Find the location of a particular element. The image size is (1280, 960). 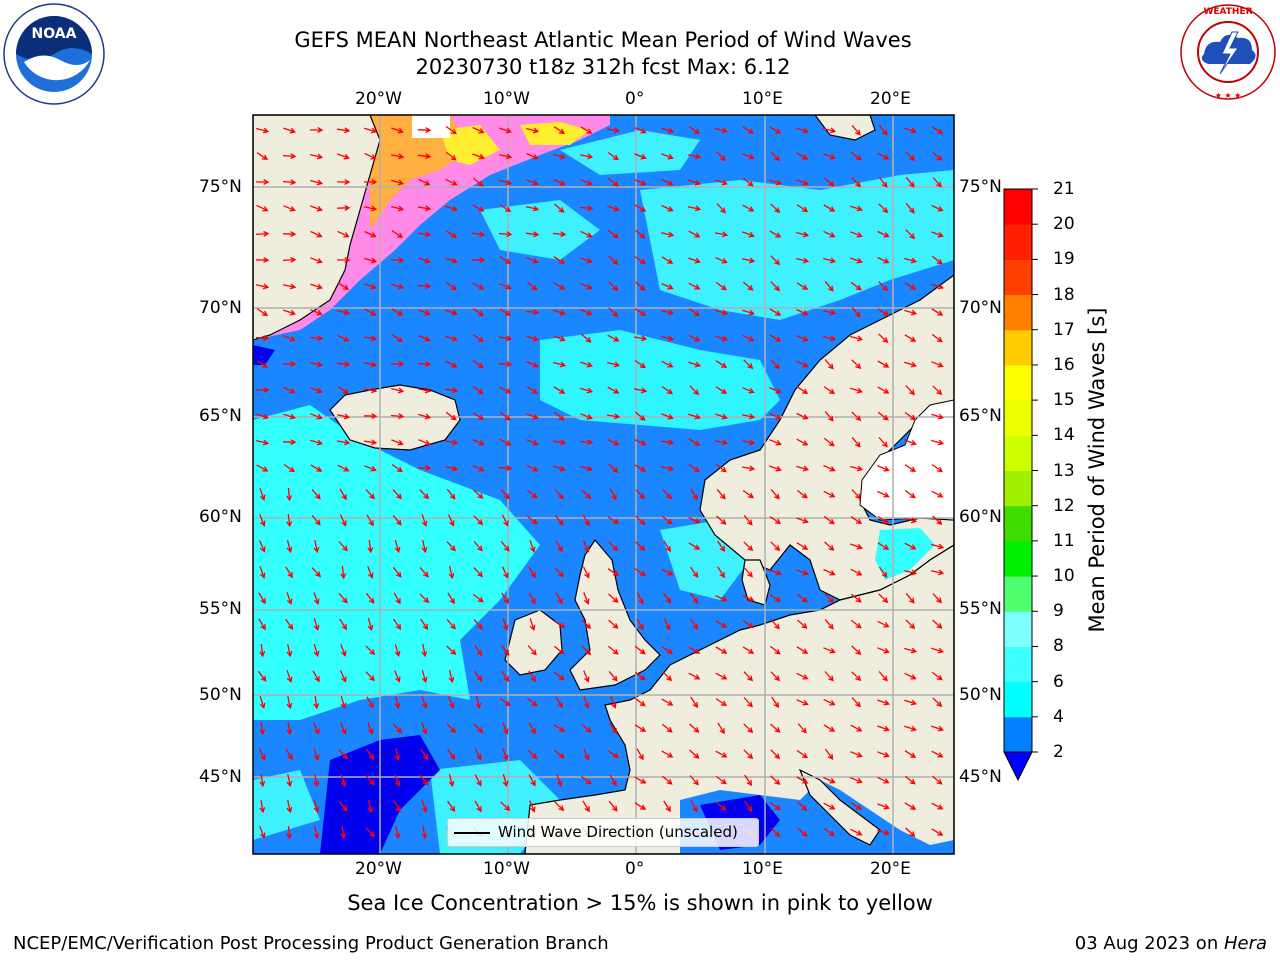

svg-text: WEATHER is located at coordinates (1227, 12).